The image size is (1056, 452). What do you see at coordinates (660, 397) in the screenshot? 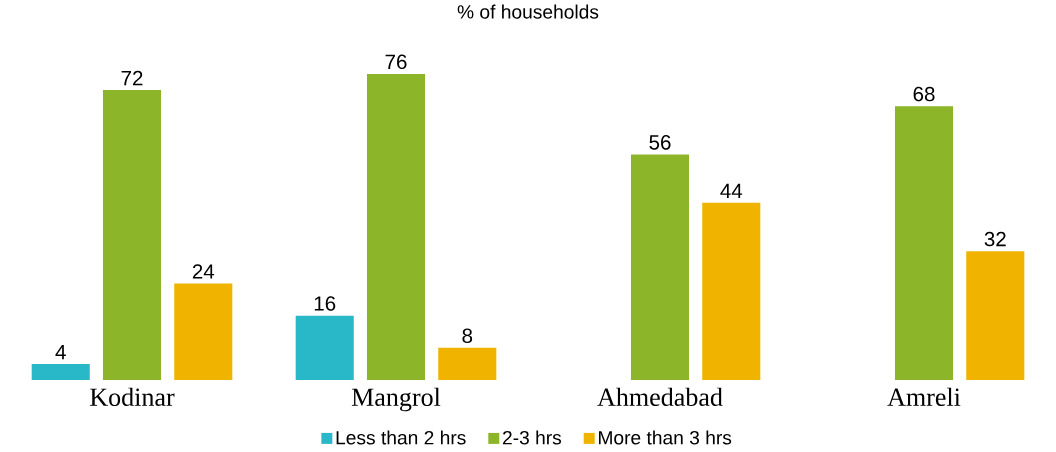
I see `x-tick-label: Ahmedabad` at bounding box center [660, 397].